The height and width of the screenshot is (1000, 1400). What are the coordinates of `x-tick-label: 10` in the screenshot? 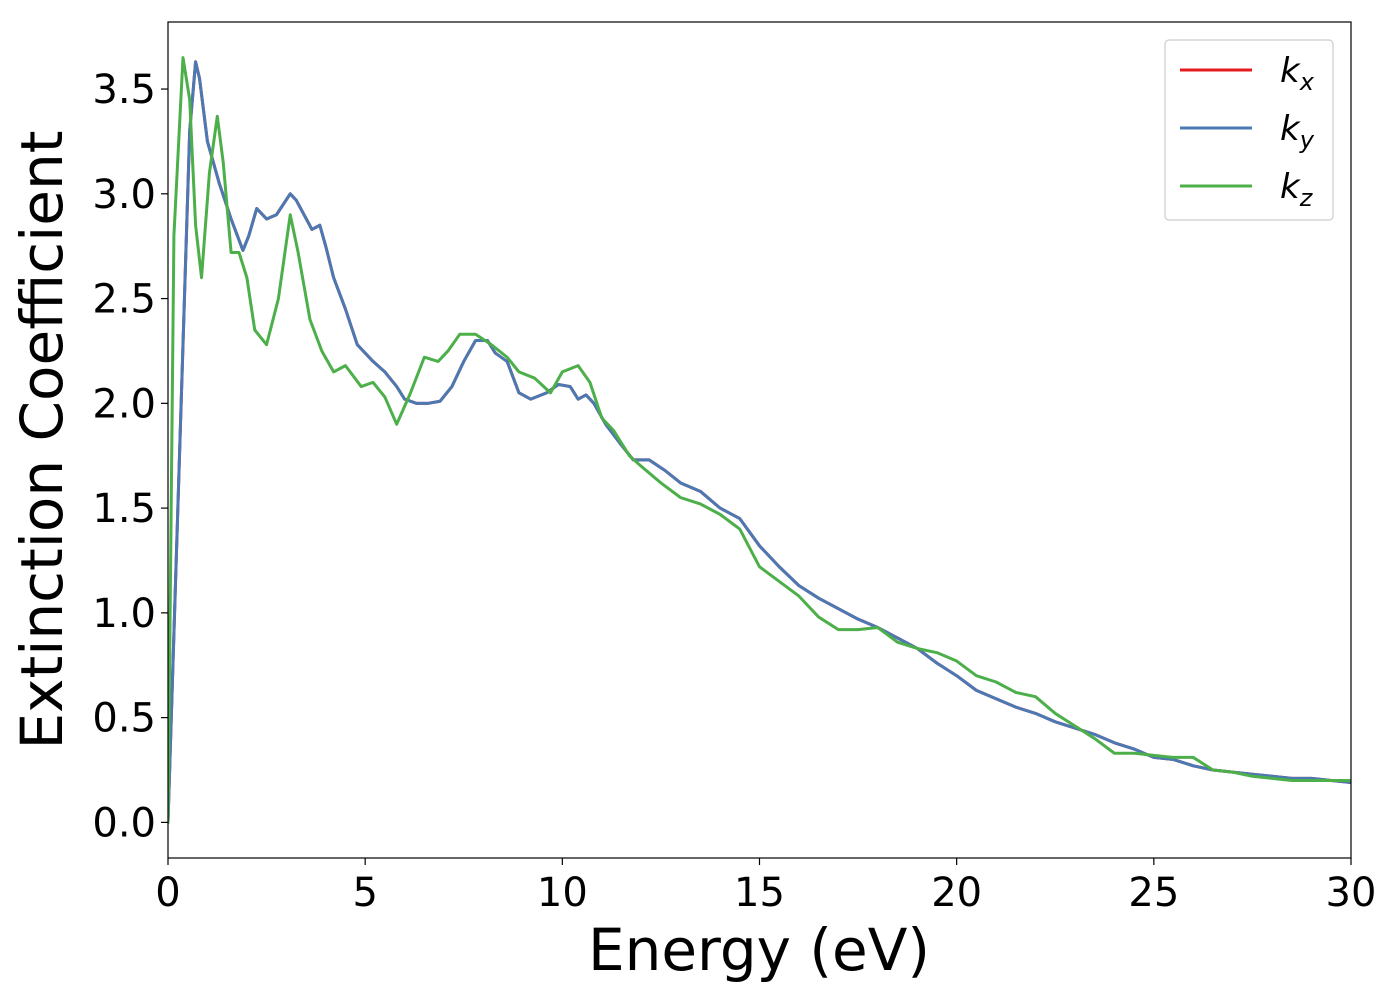 It's located at (562, 893).